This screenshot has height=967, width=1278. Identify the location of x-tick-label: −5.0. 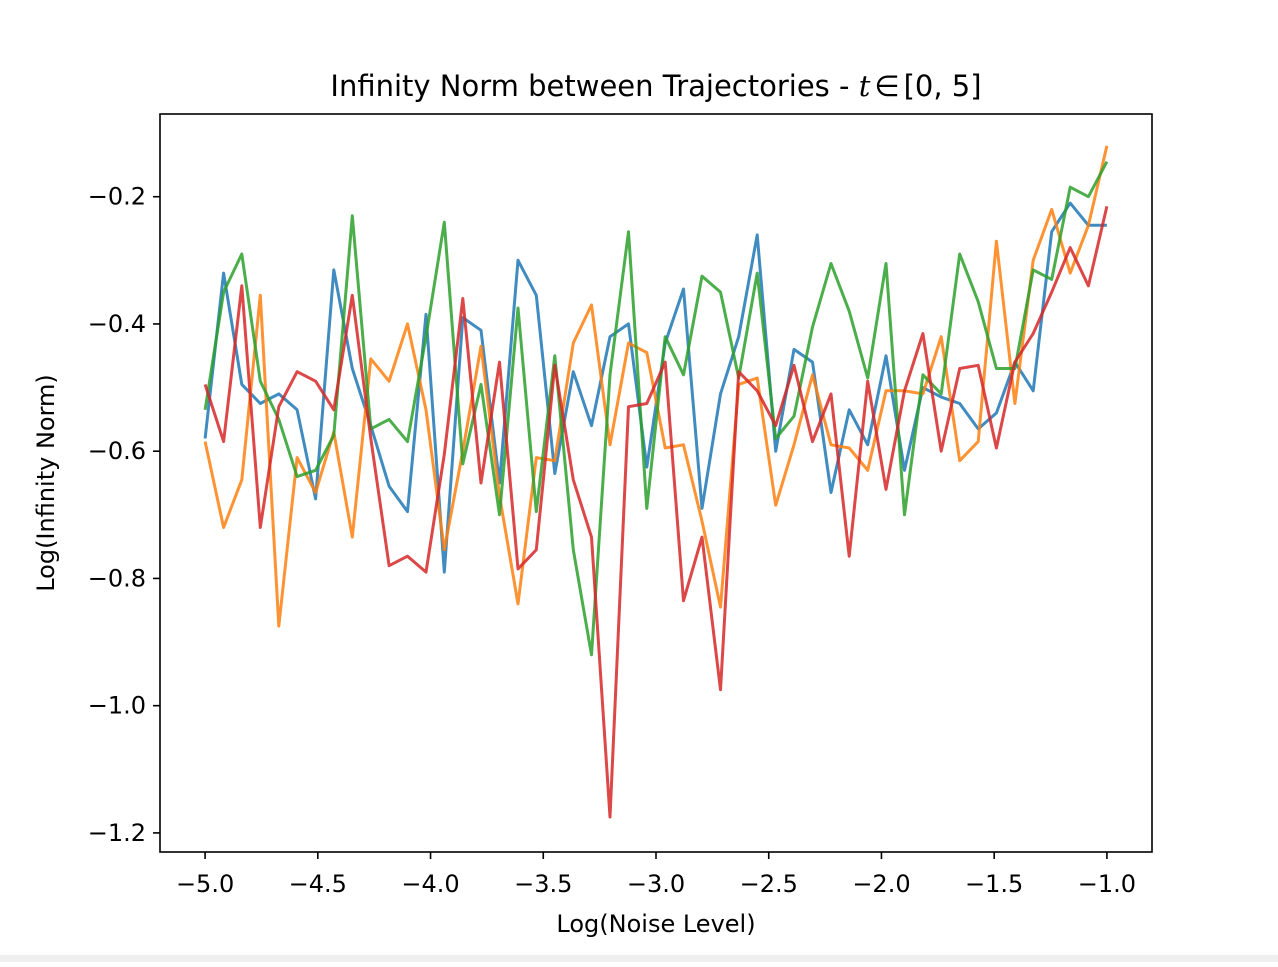
(205, 884).